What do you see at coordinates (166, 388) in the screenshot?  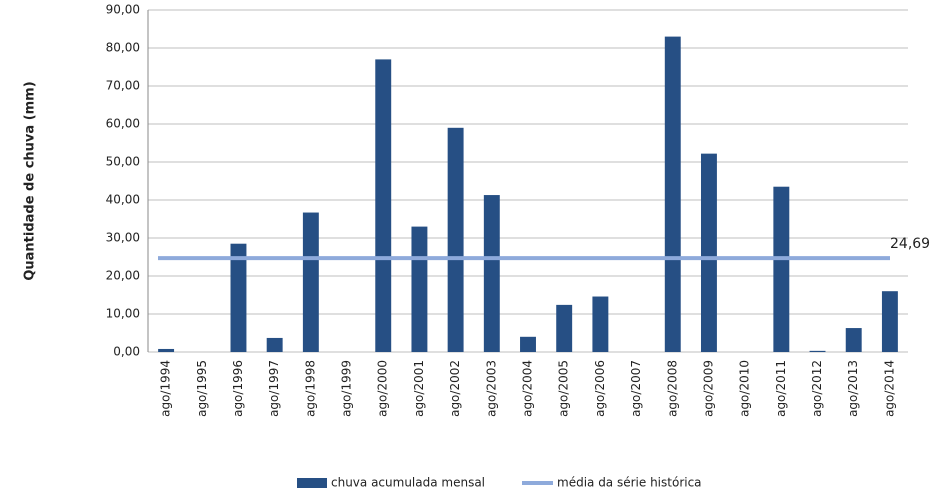 I see `x-tick-label: ago/1994` at bounding box center [166, 388].